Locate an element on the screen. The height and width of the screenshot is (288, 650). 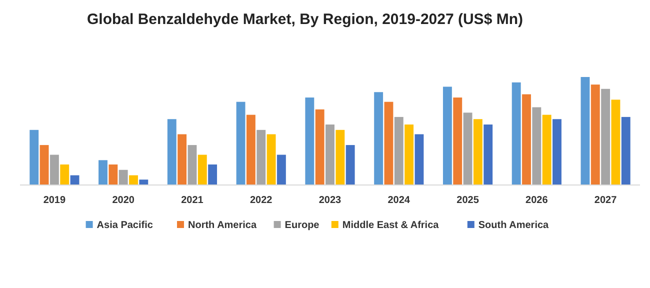
legend-label: Europe is located at coordinates (302, 225).